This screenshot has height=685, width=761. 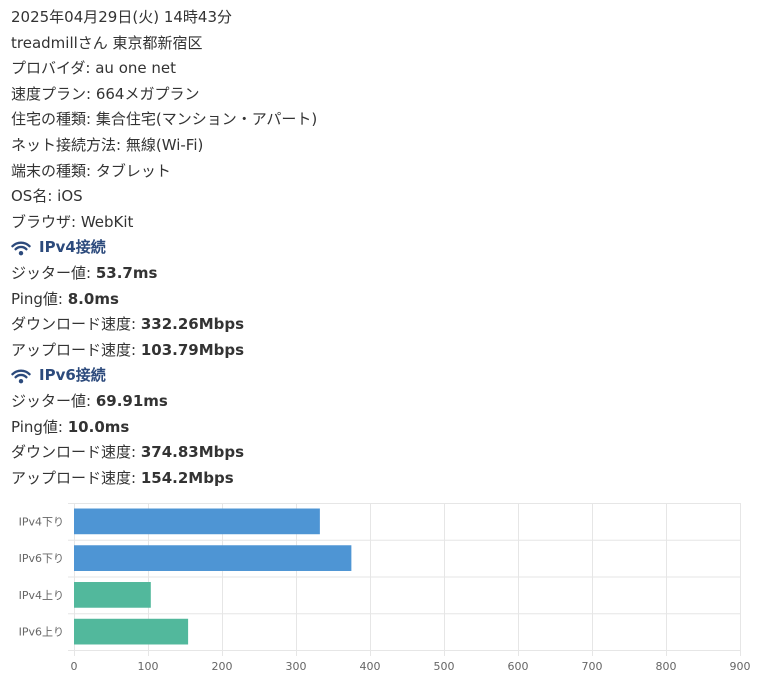 What do you see at coordinates (592, 666) in the screenshot?
I see `x-tick-label: 700` at bounding box center [592, 666].